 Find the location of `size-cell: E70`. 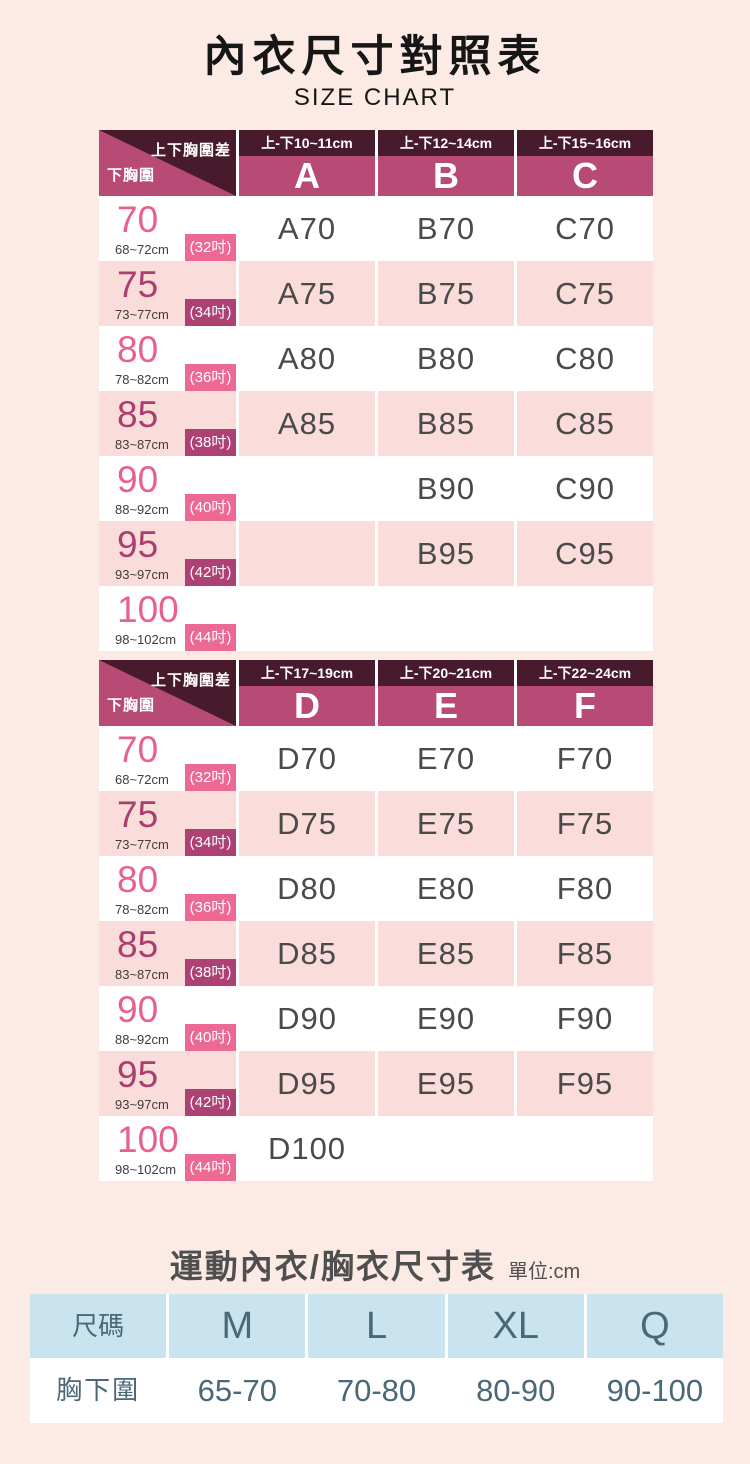

size-cell: E70 is located at coordinates (446, 758).